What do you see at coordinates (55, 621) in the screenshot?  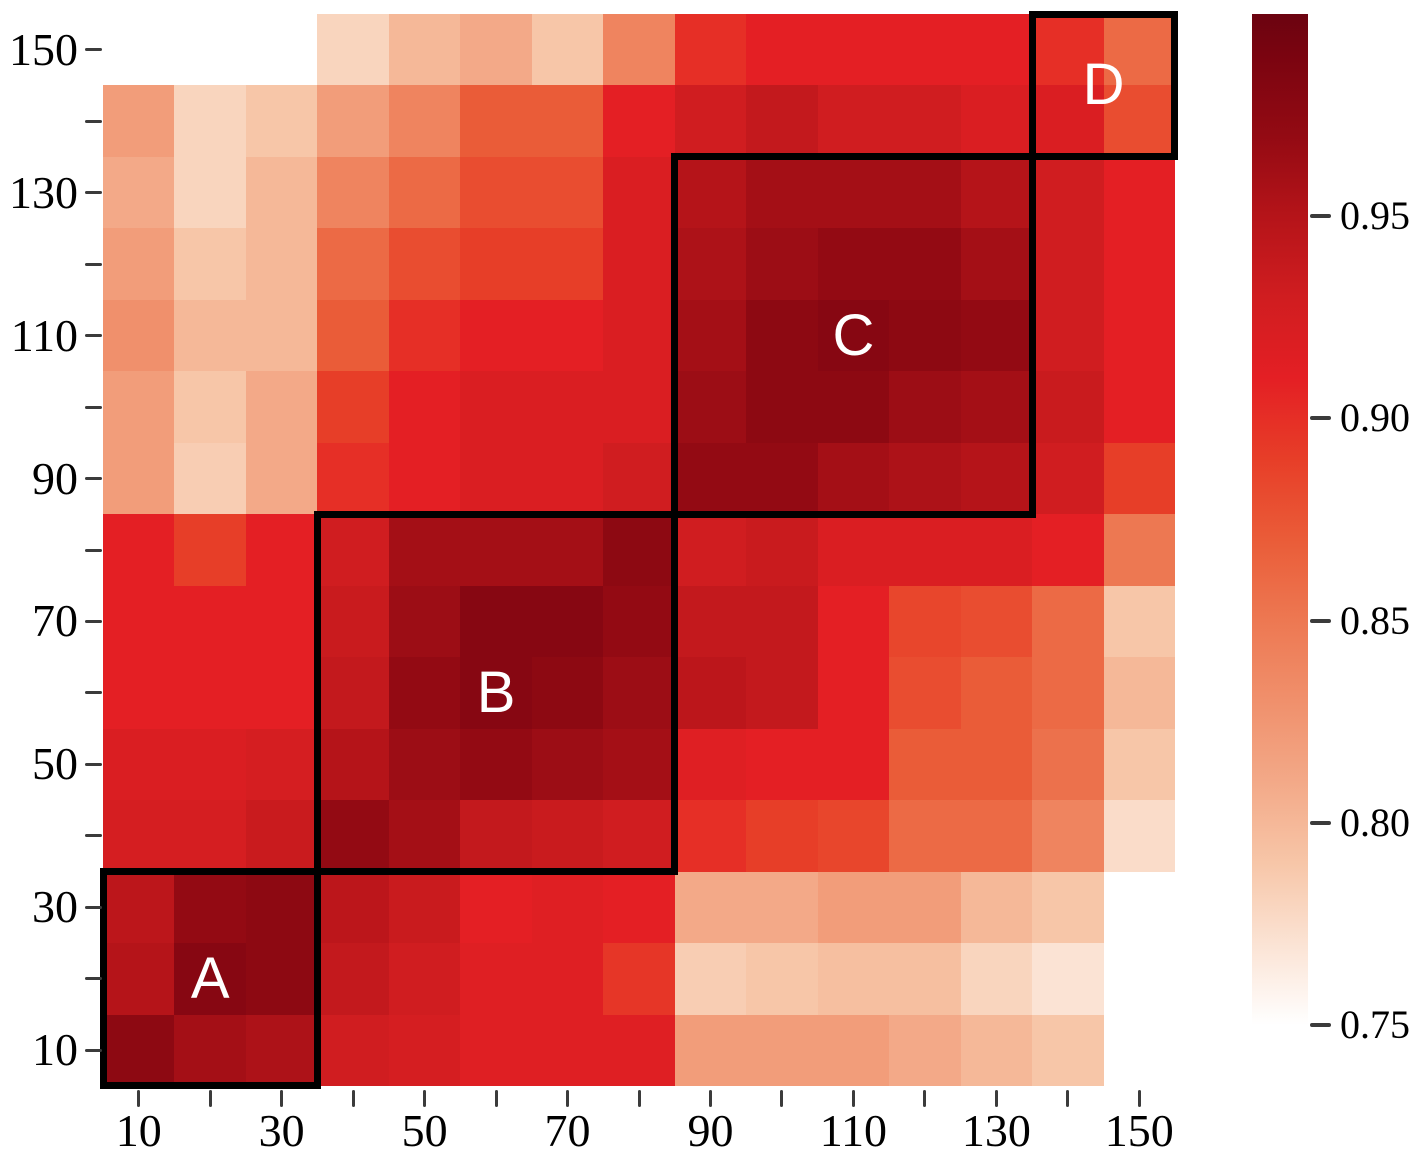 I see `y-axis-tick-label: 70` at bounding box center [55, 621].